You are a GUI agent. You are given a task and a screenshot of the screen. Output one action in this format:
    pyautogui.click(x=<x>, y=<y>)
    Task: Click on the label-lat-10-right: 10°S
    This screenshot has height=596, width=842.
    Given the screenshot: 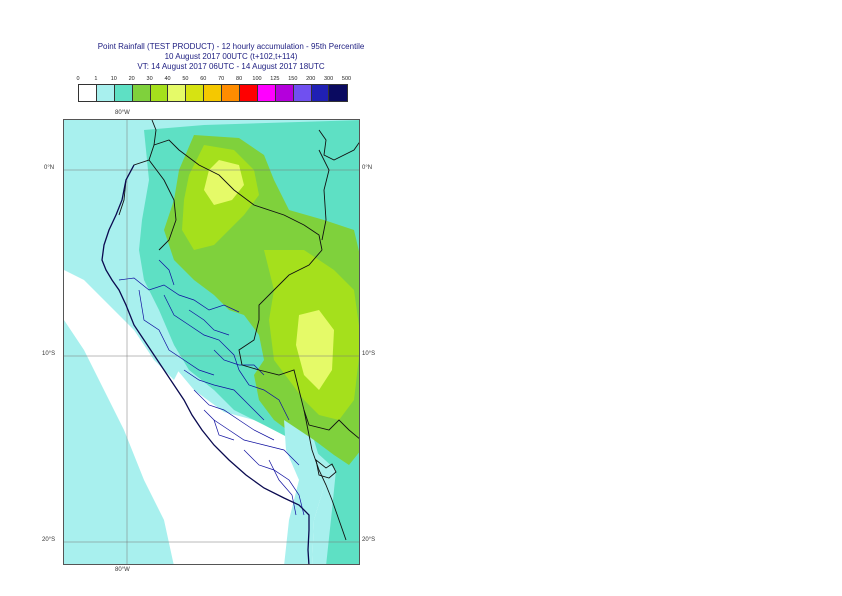 What is the action you would take?
    pyautogui.click(x=369, y=354)
    